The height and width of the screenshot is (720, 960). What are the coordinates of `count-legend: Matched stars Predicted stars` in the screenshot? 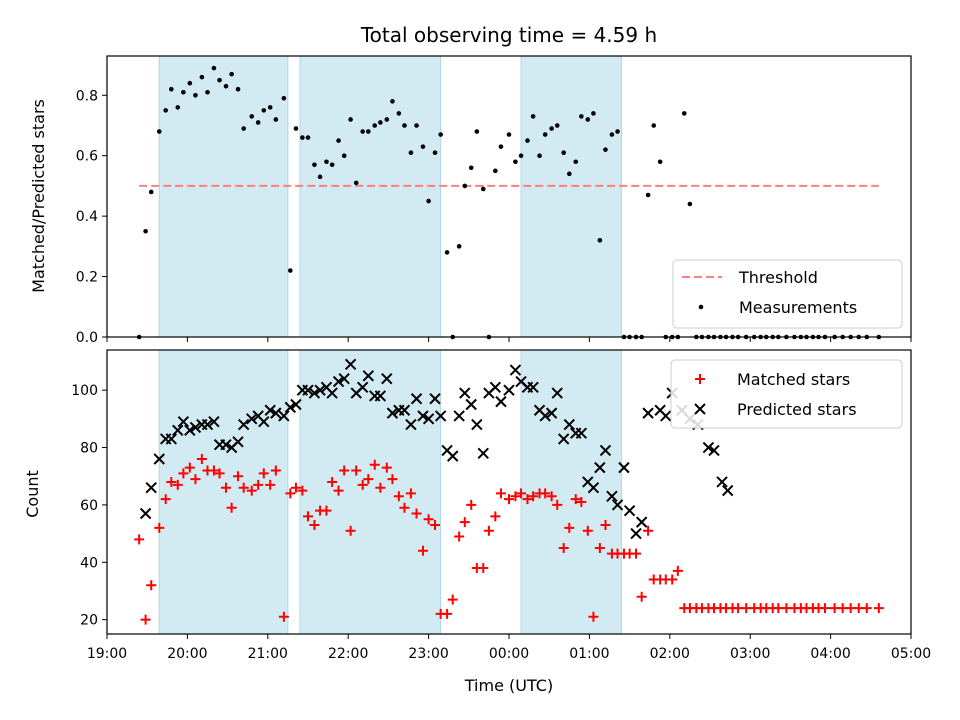 It's located at (786, 394).